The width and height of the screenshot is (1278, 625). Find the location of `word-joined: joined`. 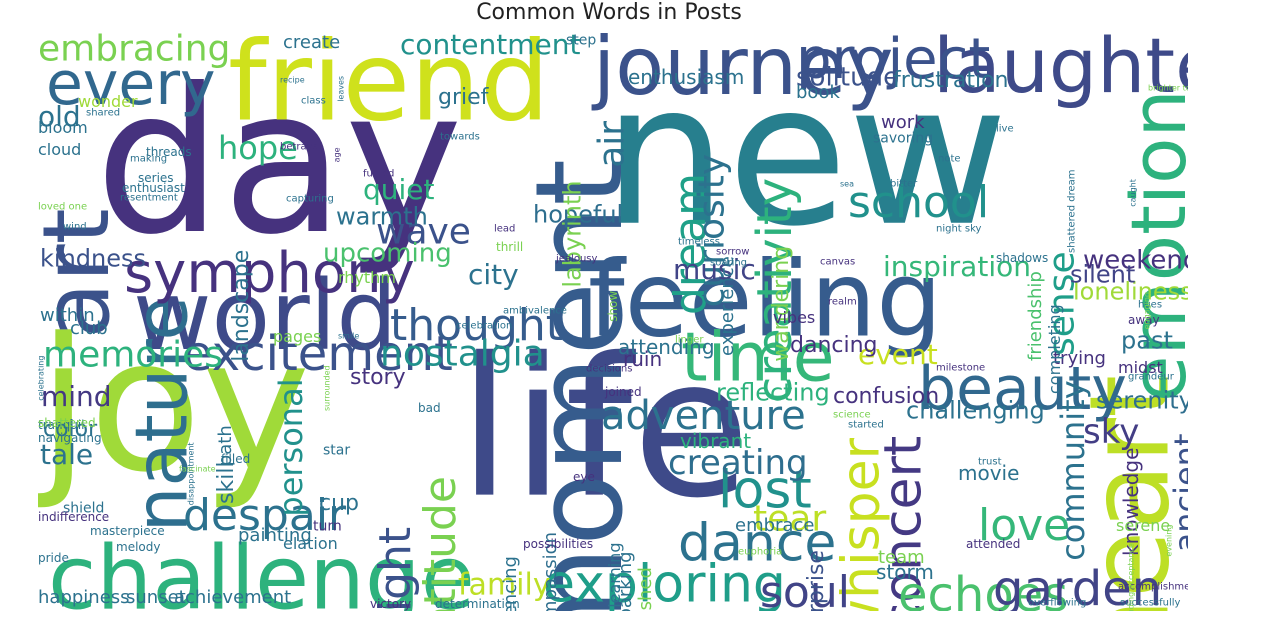

word-joined: joined is located at coordinates (623, 392).